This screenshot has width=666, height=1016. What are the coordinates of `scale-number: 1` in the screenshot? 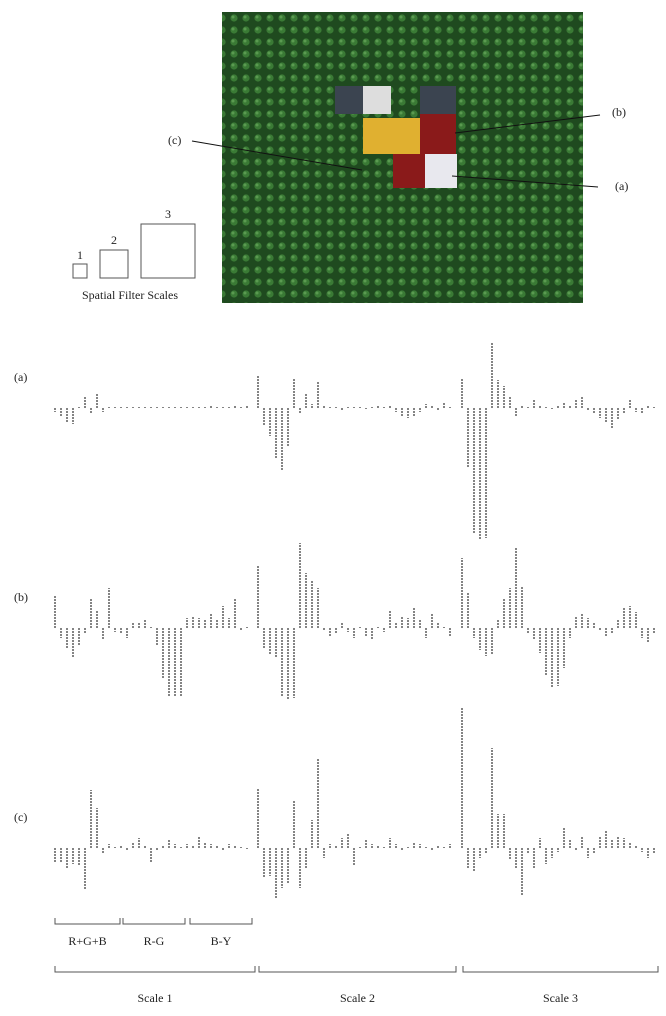 It's located at (80, 255).